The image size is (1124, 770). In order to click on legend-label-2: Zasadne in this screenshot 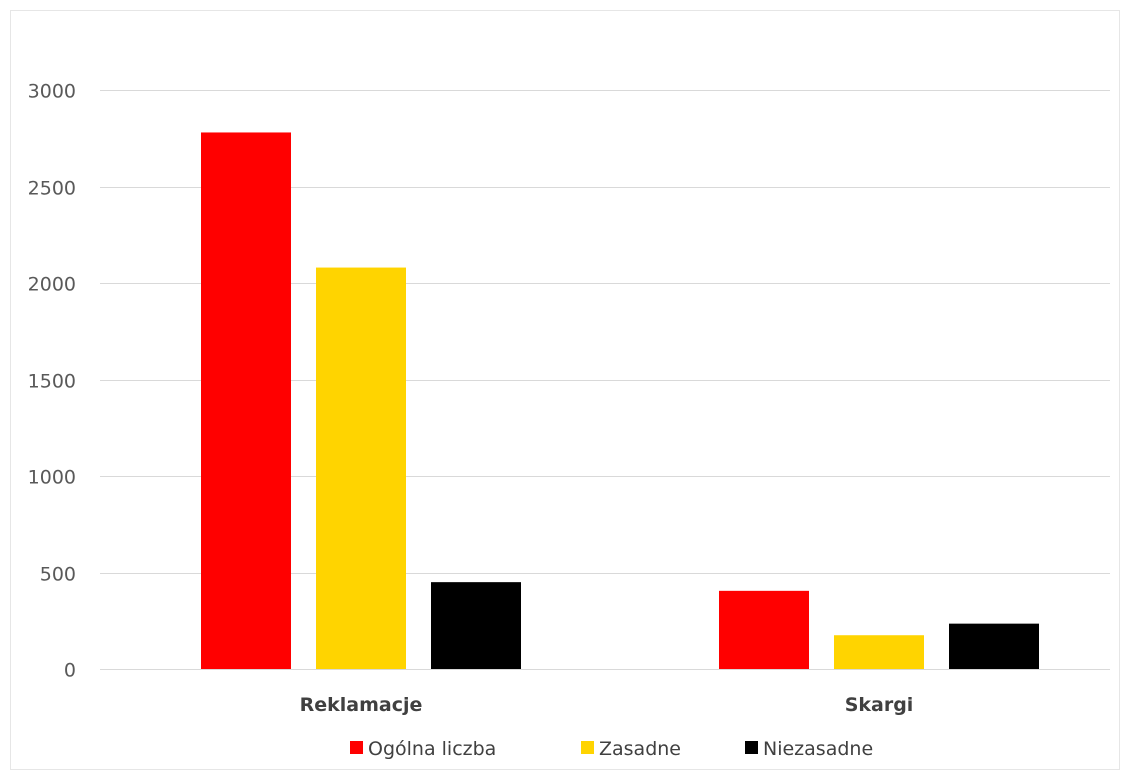, I will do `click(640, 749)`.